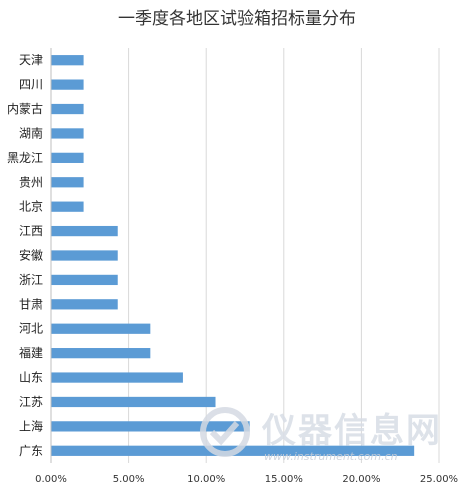 This screenshot has height=495, width=475. I want to click on category-label: 江西, so click(31, 231).